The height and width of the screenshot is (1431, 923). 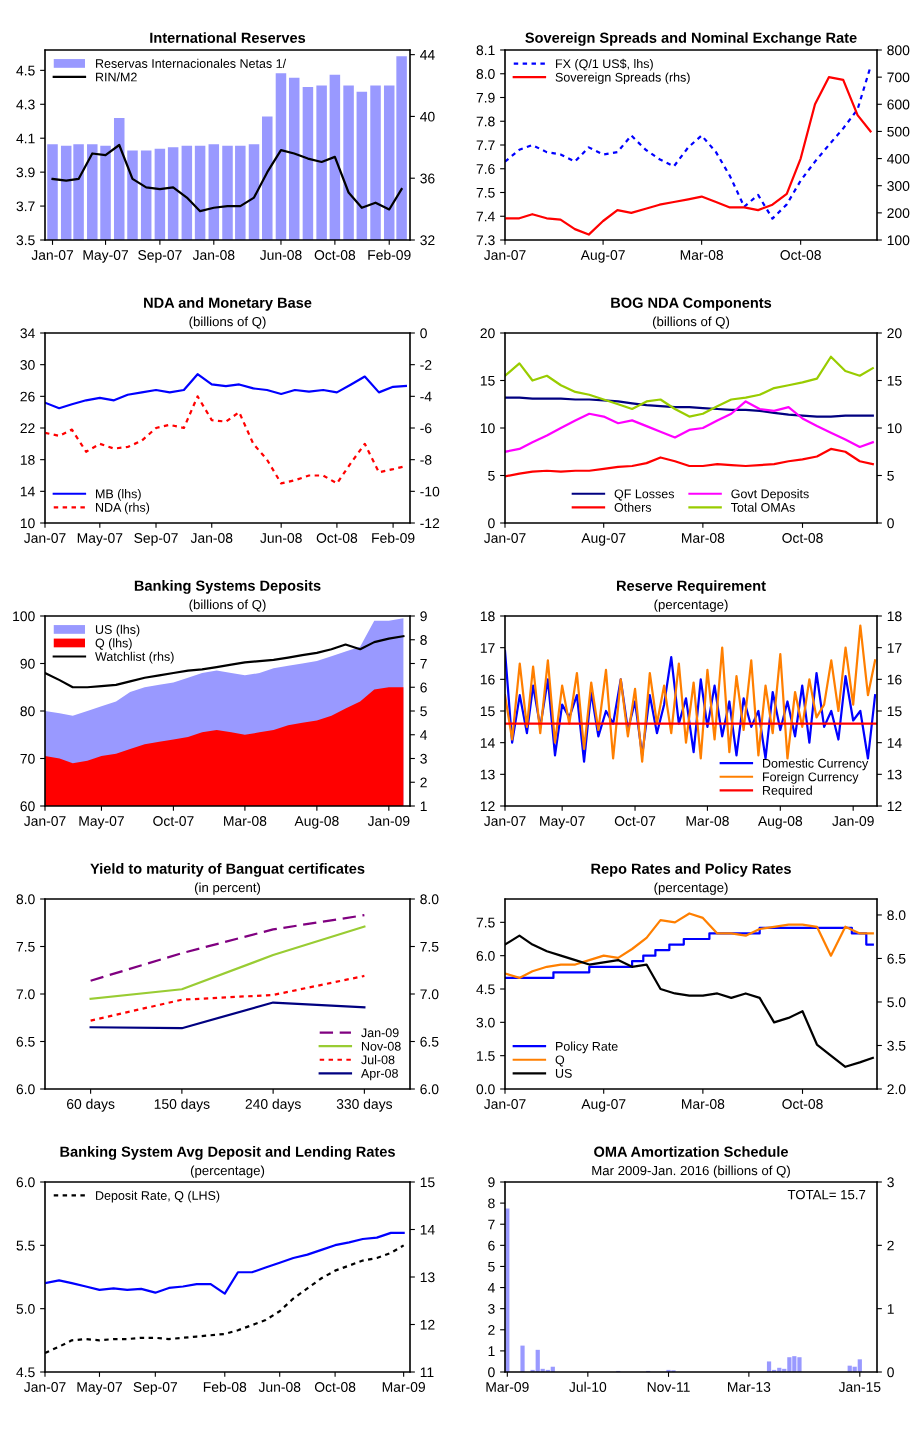 I want to click on y2-tick-label: 8.0, so click(x=896, y=915).